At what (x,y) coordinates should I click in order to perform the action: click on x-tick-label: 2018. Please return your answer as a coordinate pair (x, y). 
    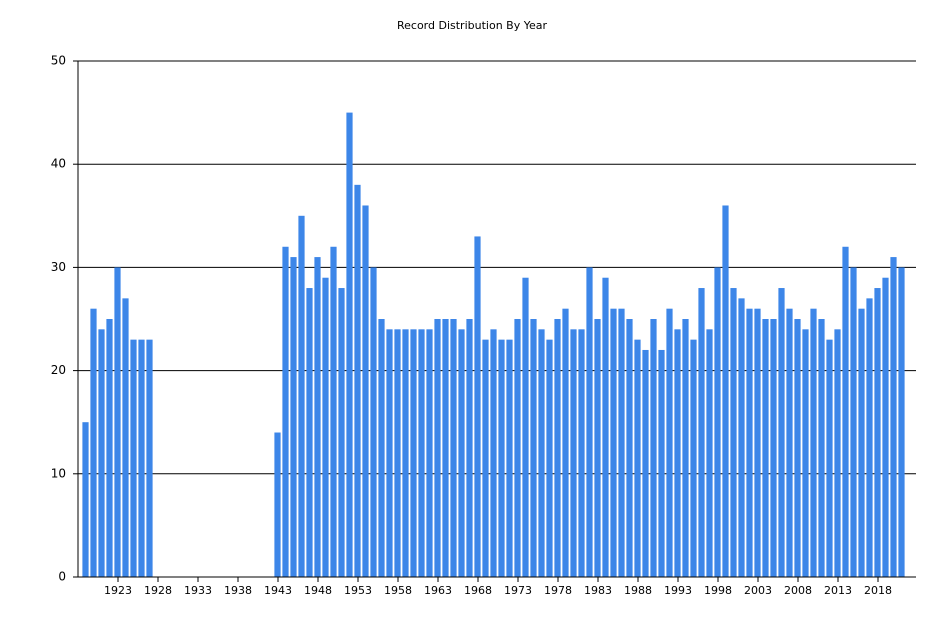
    Looking at the image, I should click on (878, 590).